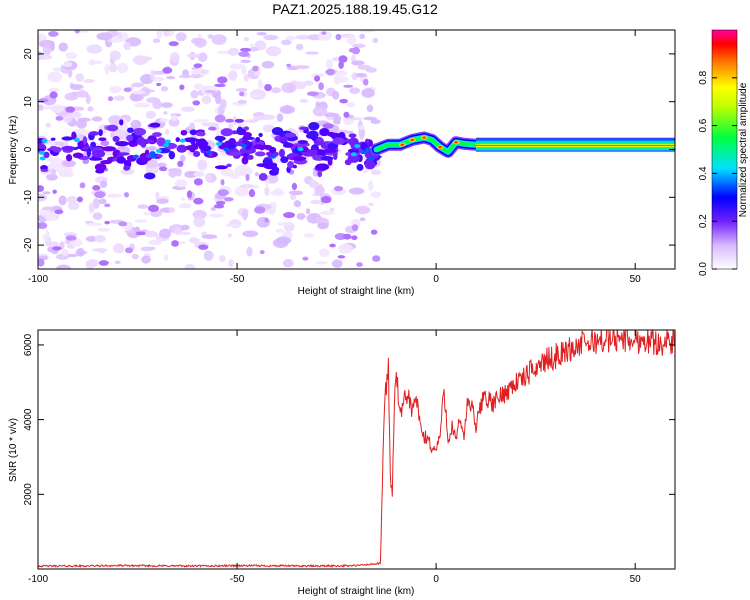 The width and height of the screenshot is (750, 600). I want to click on spectrogram-y-label: Frequency (Hz), so click(13, 150).